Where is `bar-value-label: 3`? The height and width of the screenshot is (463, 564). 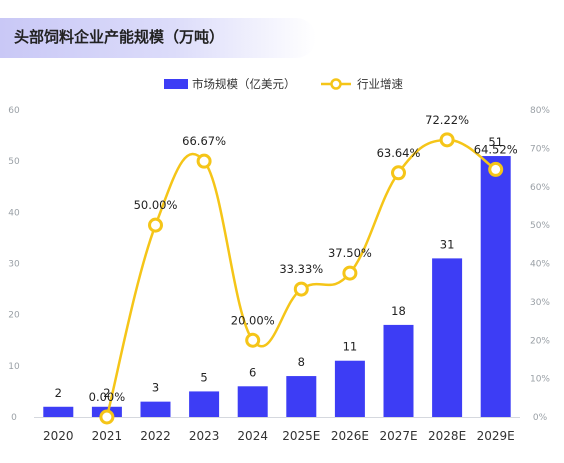 bar-value-label: 3 is located at coordinates (155, 388).